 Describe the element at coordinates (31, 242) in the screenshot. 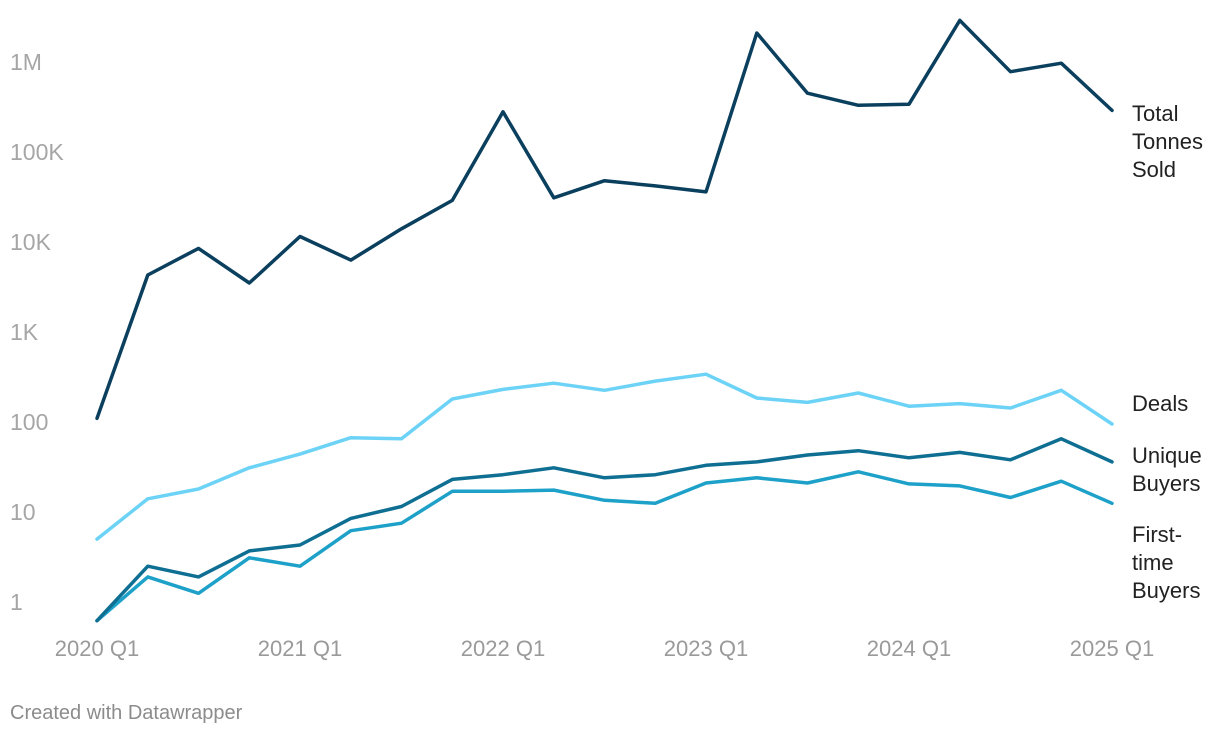

I see `y-tick-label: 10K` at that location.